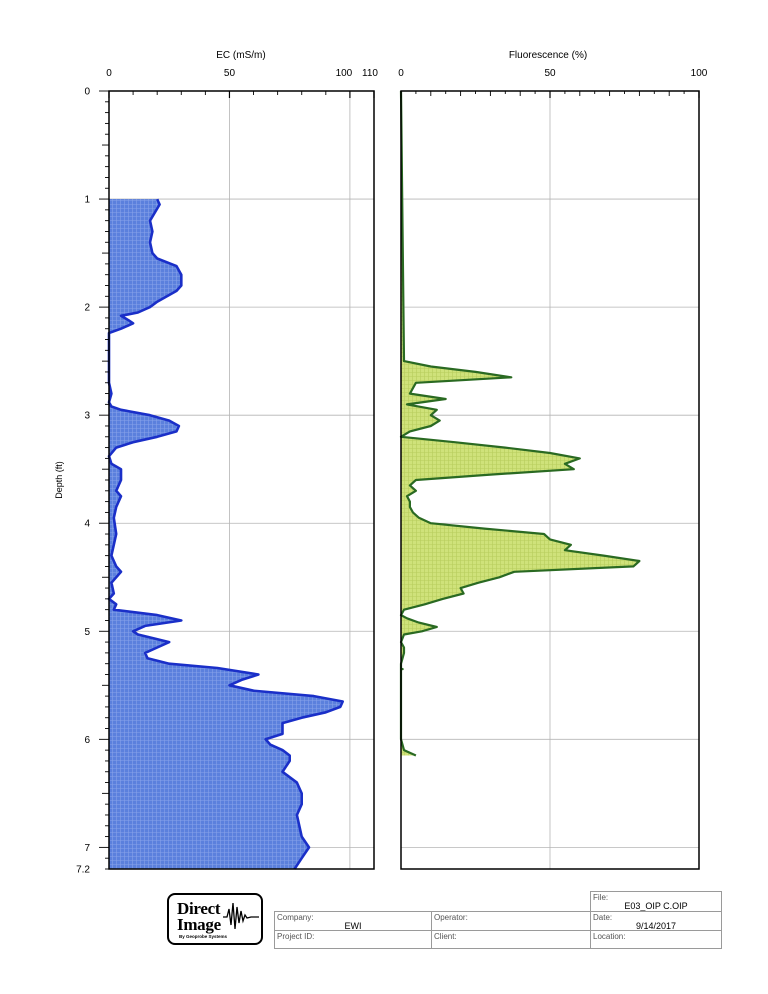  What do you see at coordinates (344, 73) in the screenshot?
I see `ec-x-tick-label: 100` at bounding box center [344, 73].